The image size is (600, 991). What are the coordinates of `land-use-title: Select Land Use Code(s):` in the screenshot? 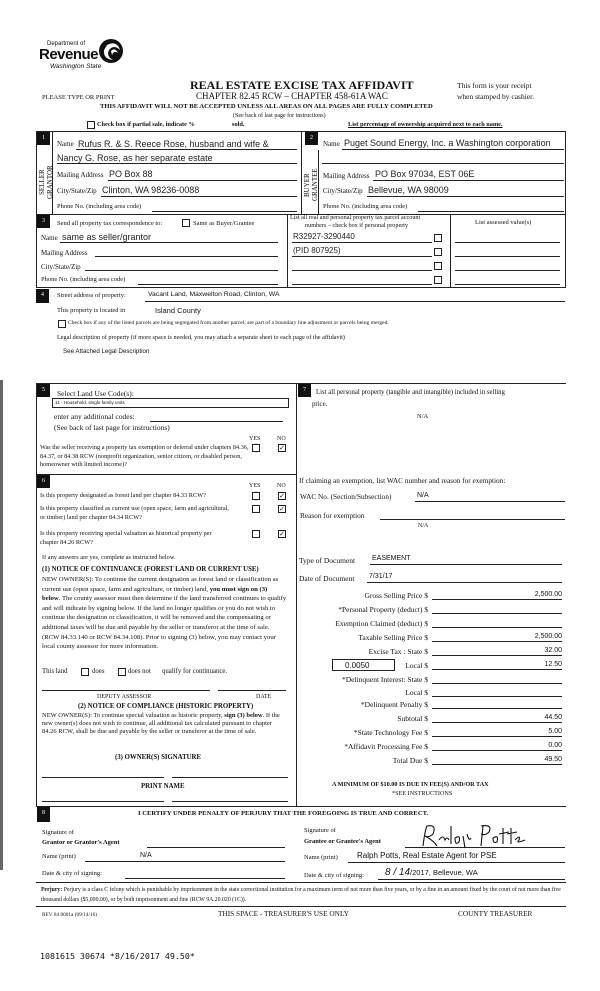 It's located at (95, 393).